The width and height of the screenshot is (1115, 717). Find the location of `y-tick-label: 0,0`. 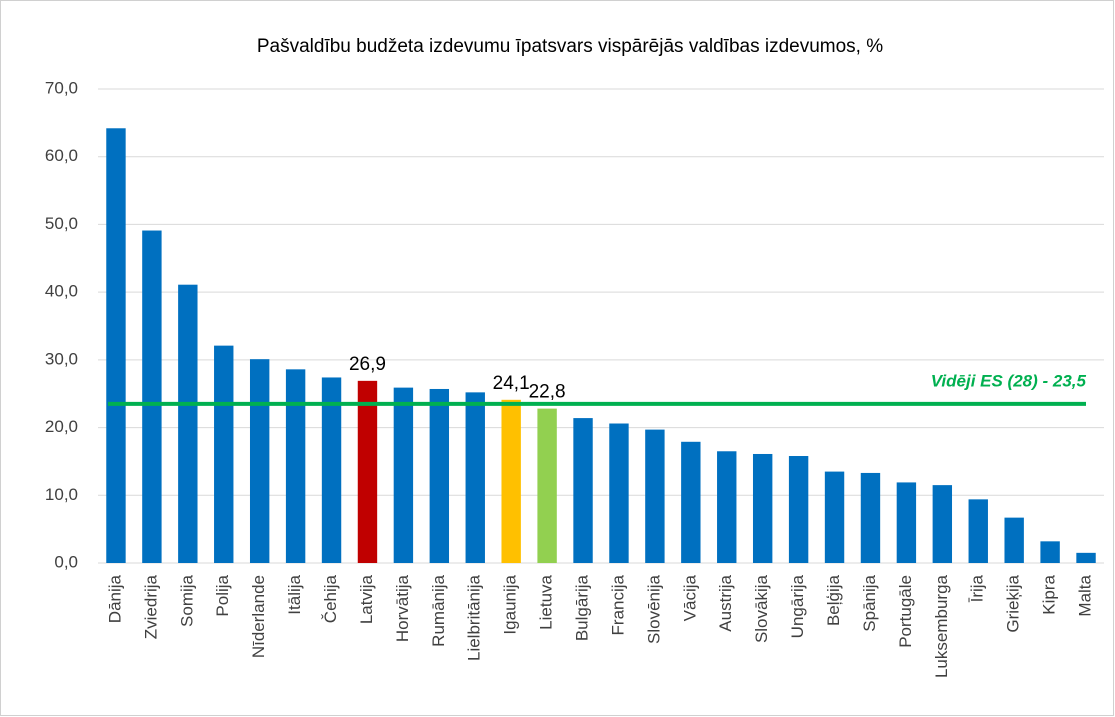

y-tick-label: 0,0 is located at coordinates (66, 561).